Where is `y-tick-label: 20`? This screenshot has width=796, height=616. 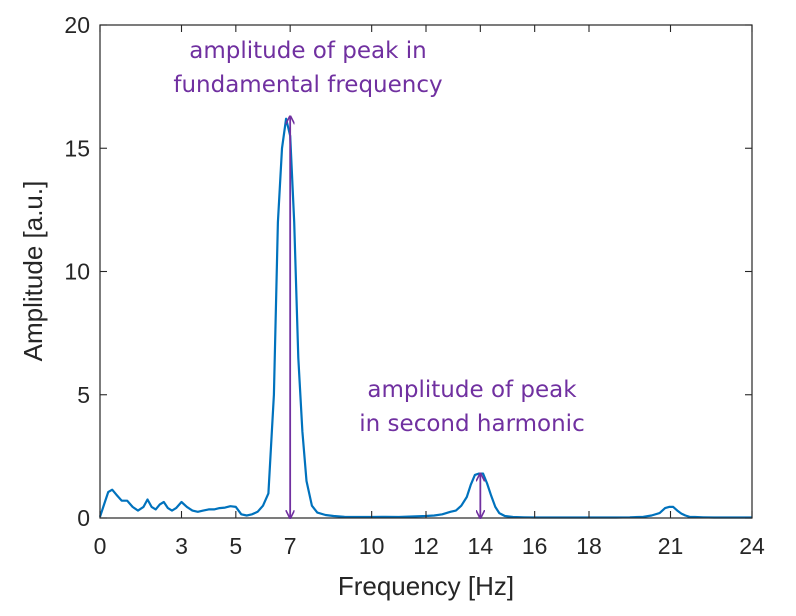
y-tick-label: 20 is located at coordinates (77, 25).